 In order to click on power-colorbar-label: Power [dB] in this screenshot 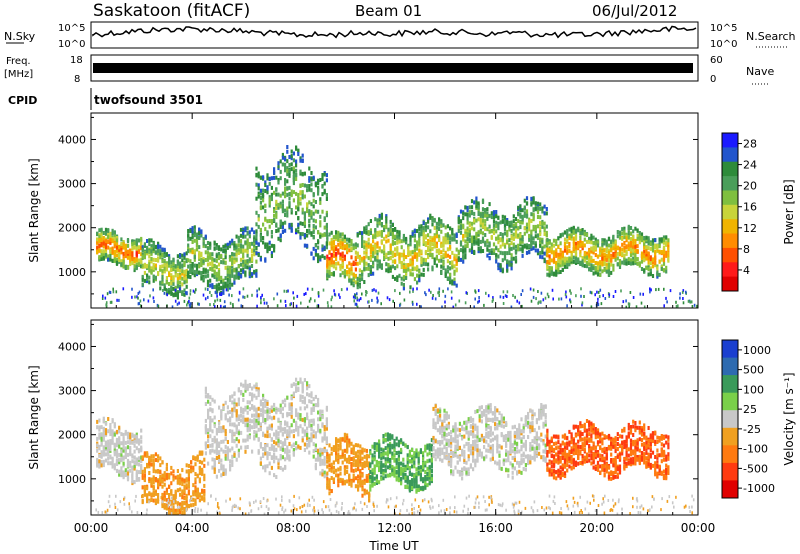, I will do `click(789, 211)`.